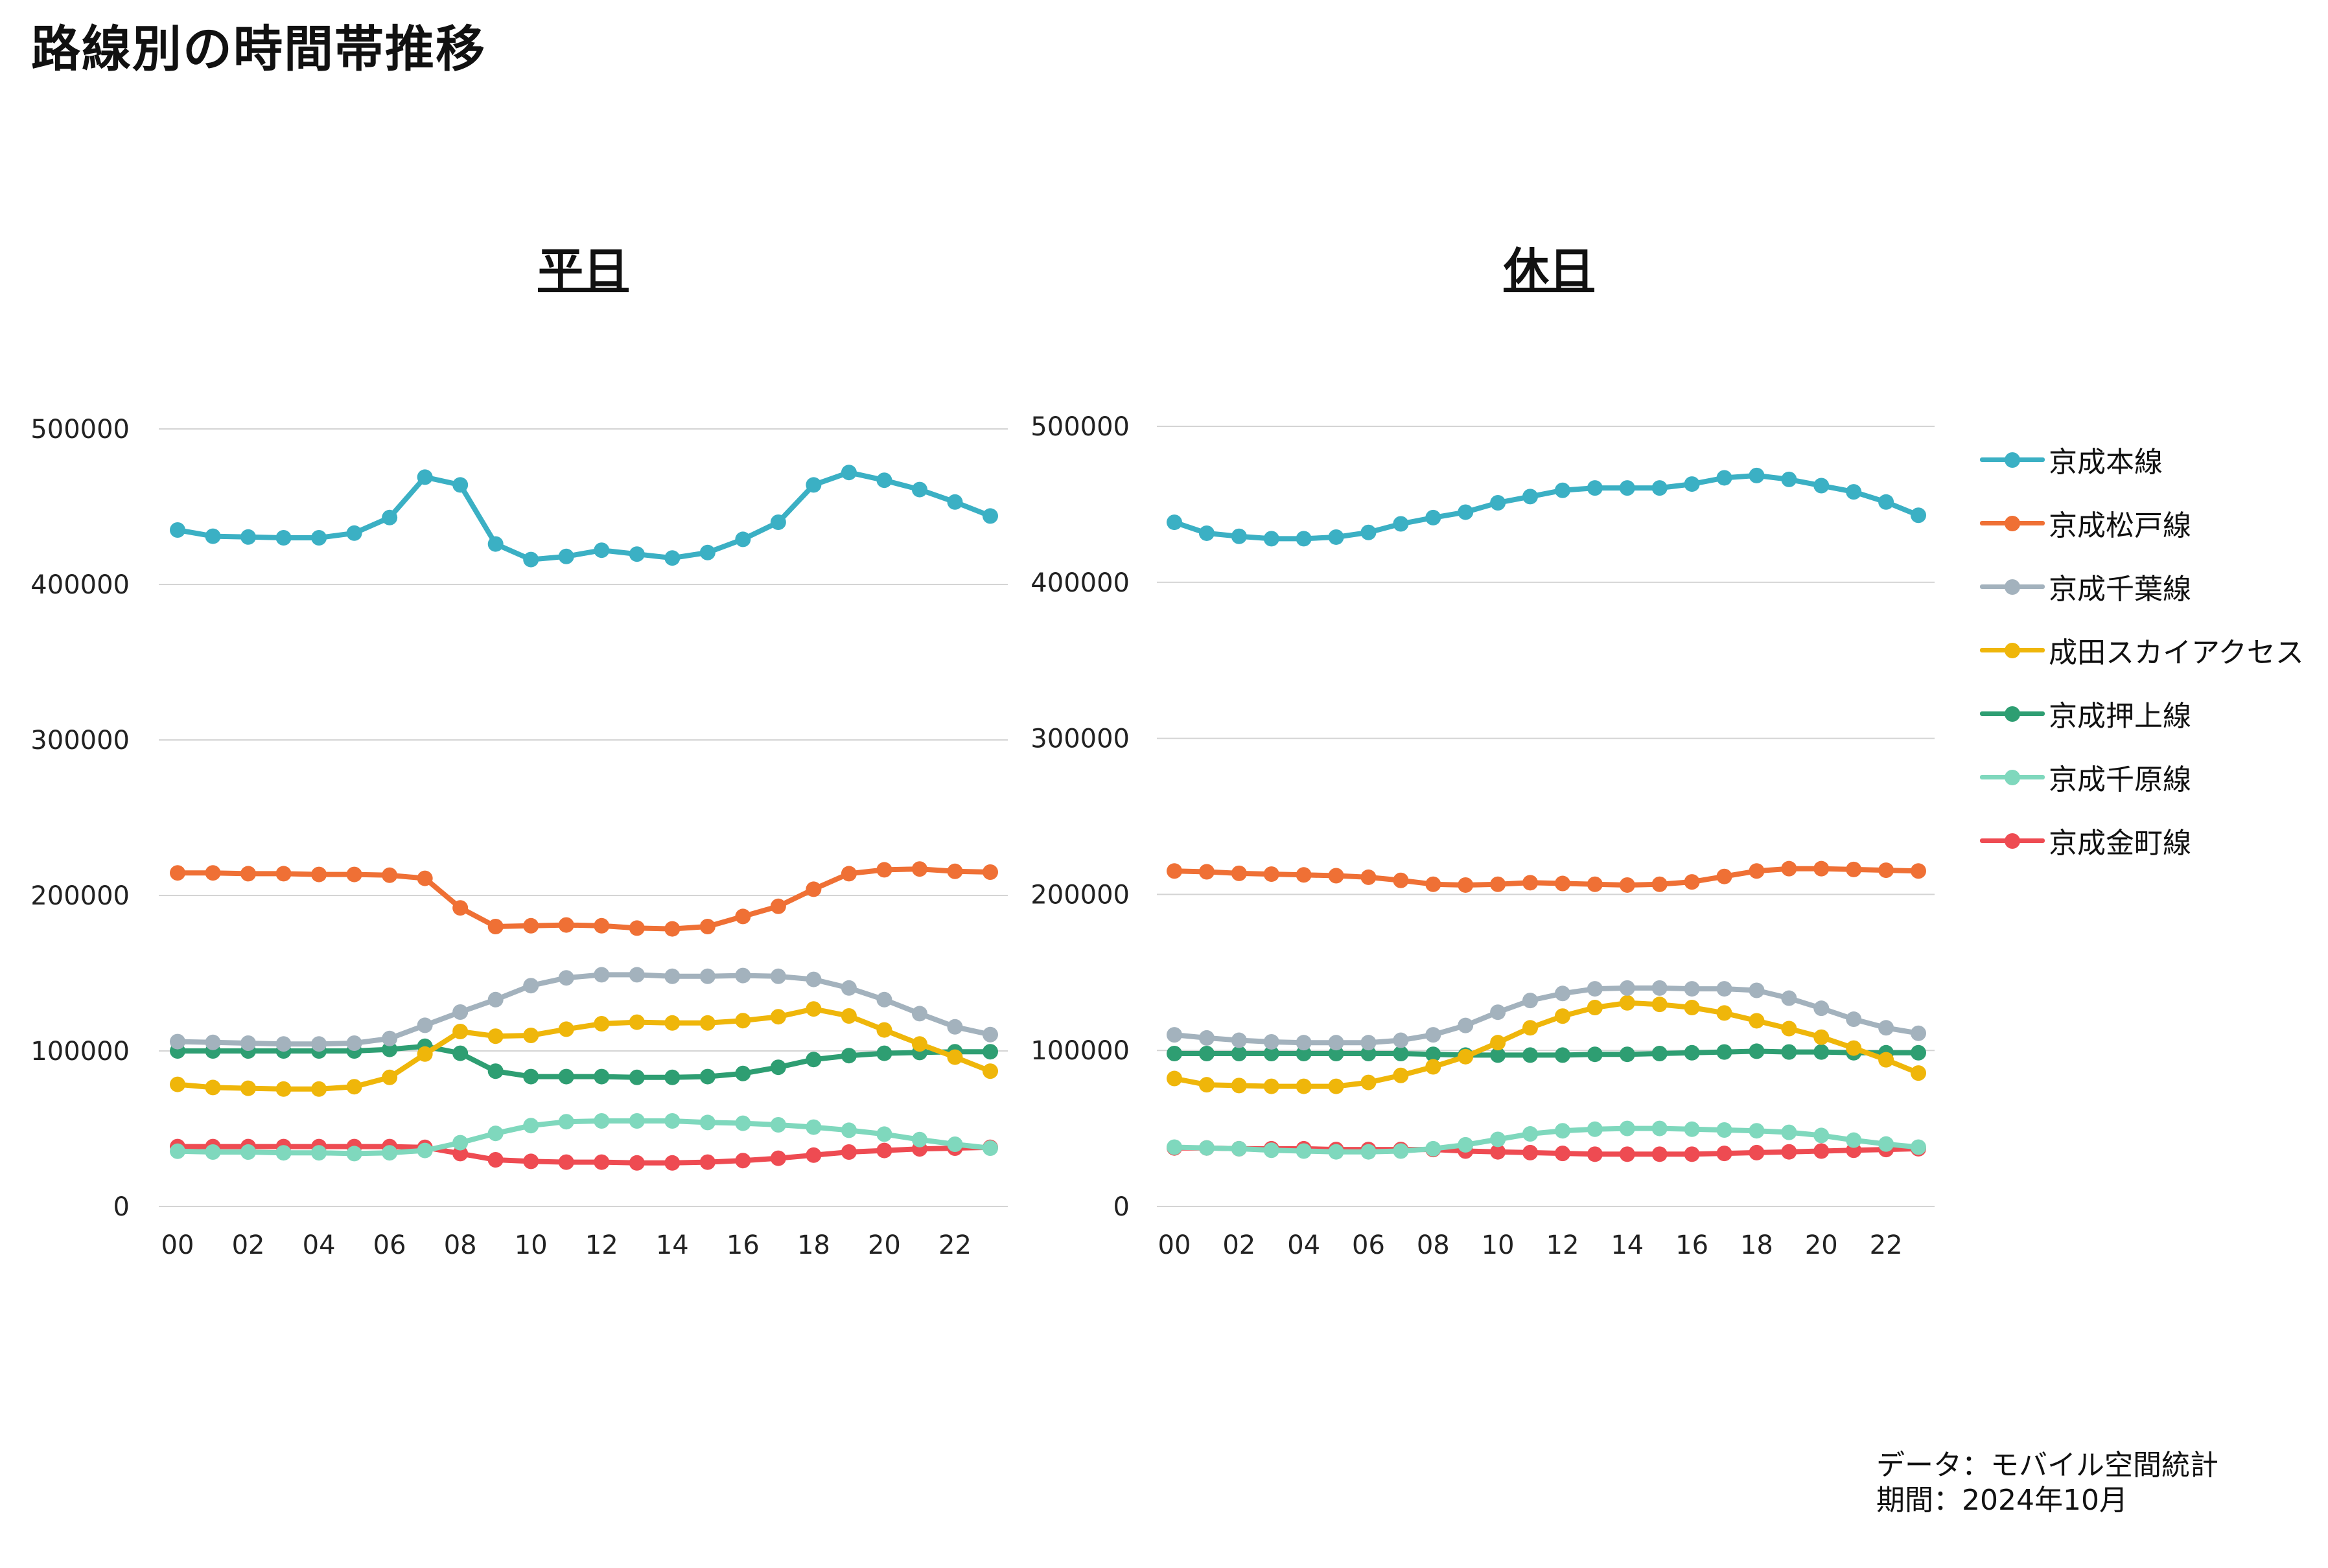  Describe the element at coordinates (1080, 427) in the screenshot. I see `y-tick-label: 500000` at that location.